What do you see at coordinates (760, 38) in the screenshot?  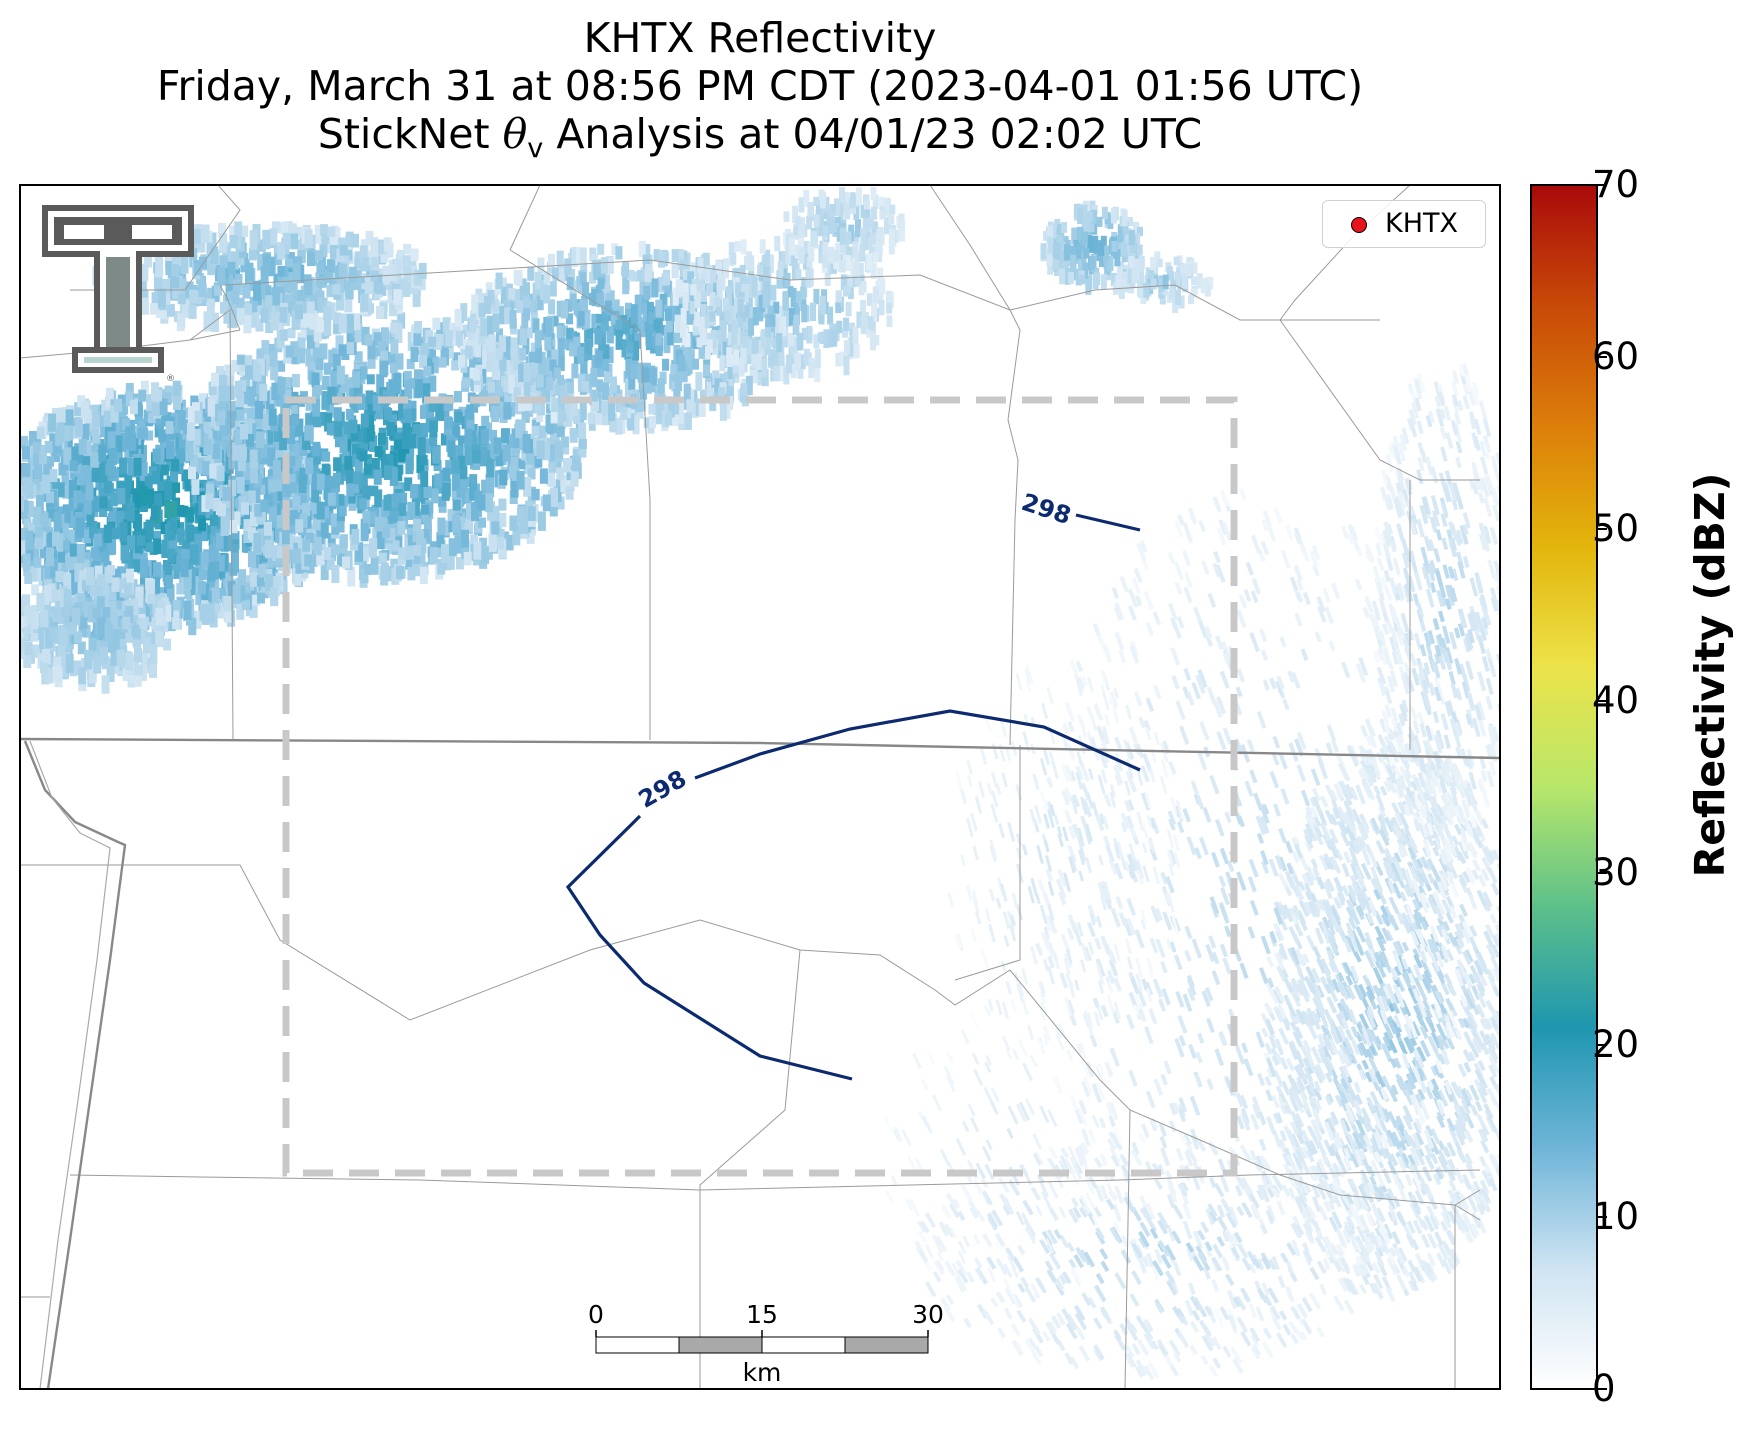 I see `title-line-1: KHTX Reflectivity` at bounding box center [760, 38].